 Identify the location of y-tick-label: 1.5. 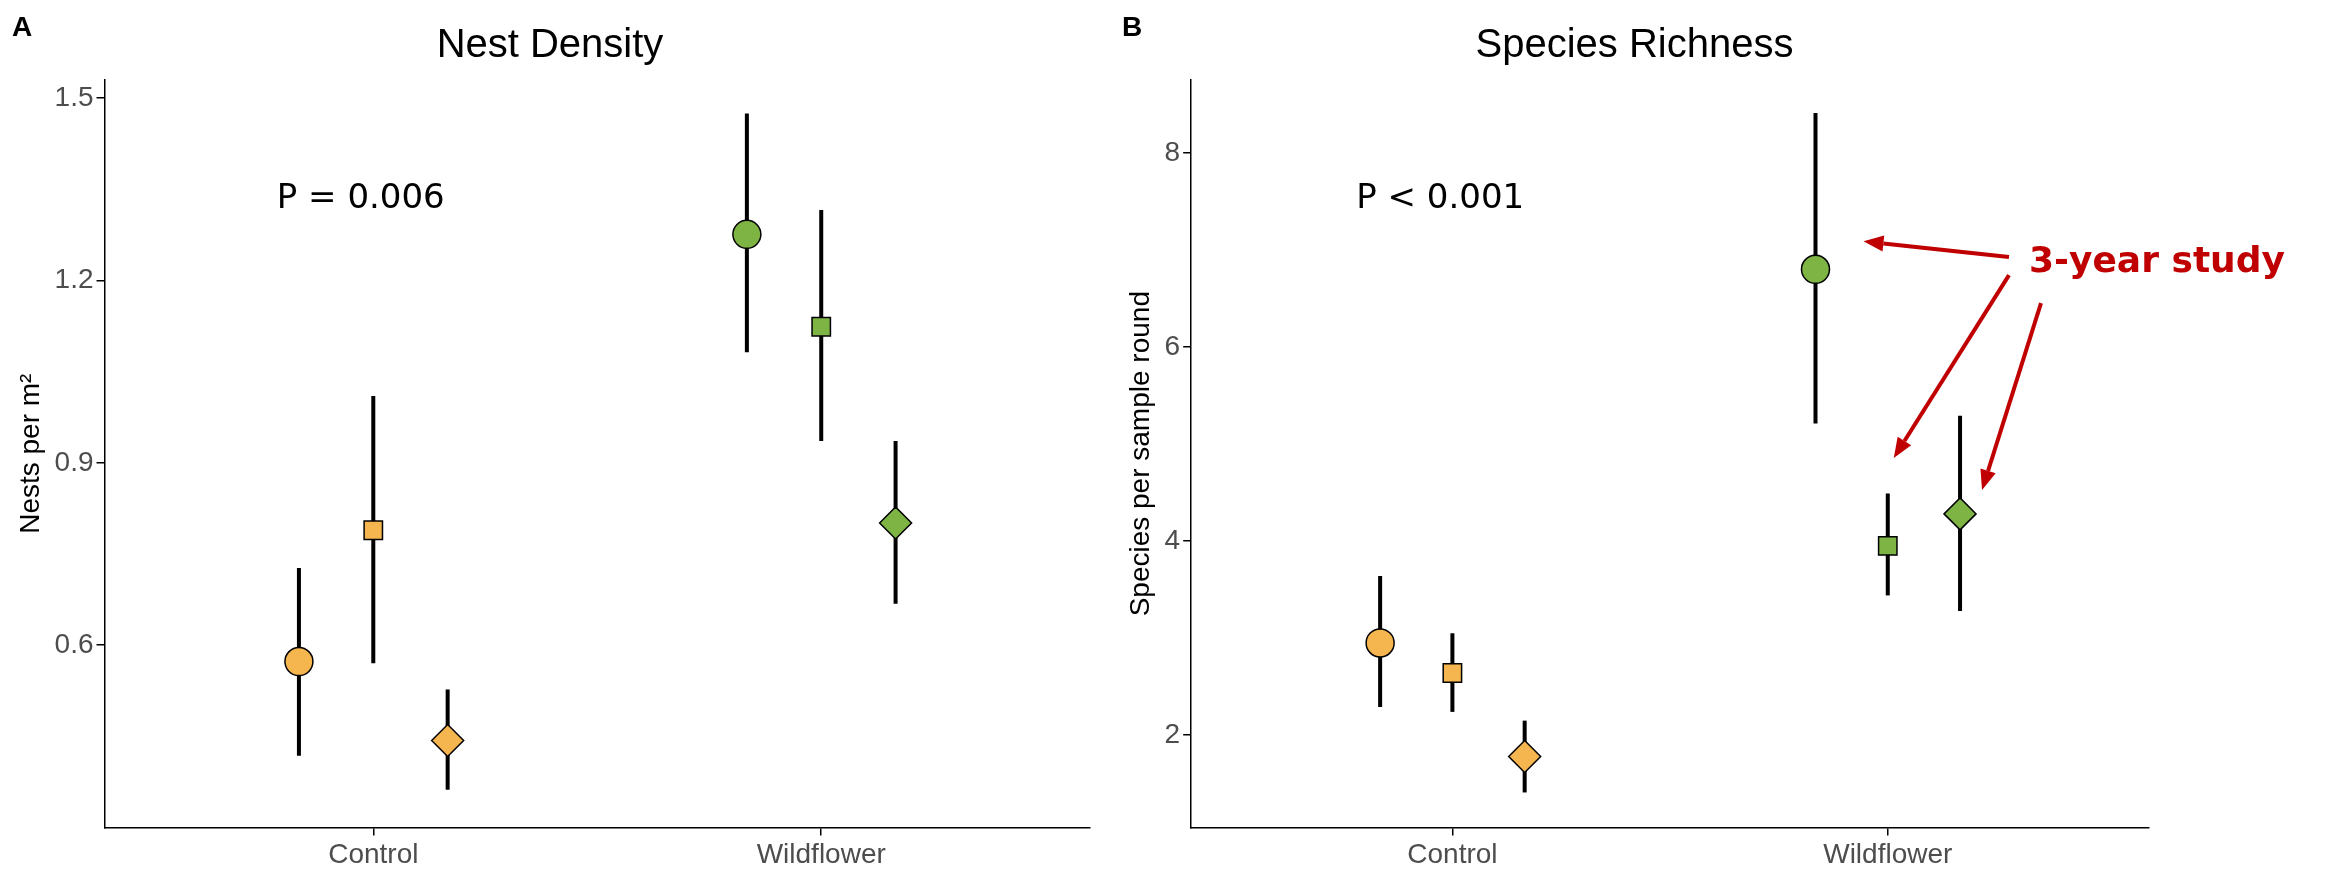
(74, 96).